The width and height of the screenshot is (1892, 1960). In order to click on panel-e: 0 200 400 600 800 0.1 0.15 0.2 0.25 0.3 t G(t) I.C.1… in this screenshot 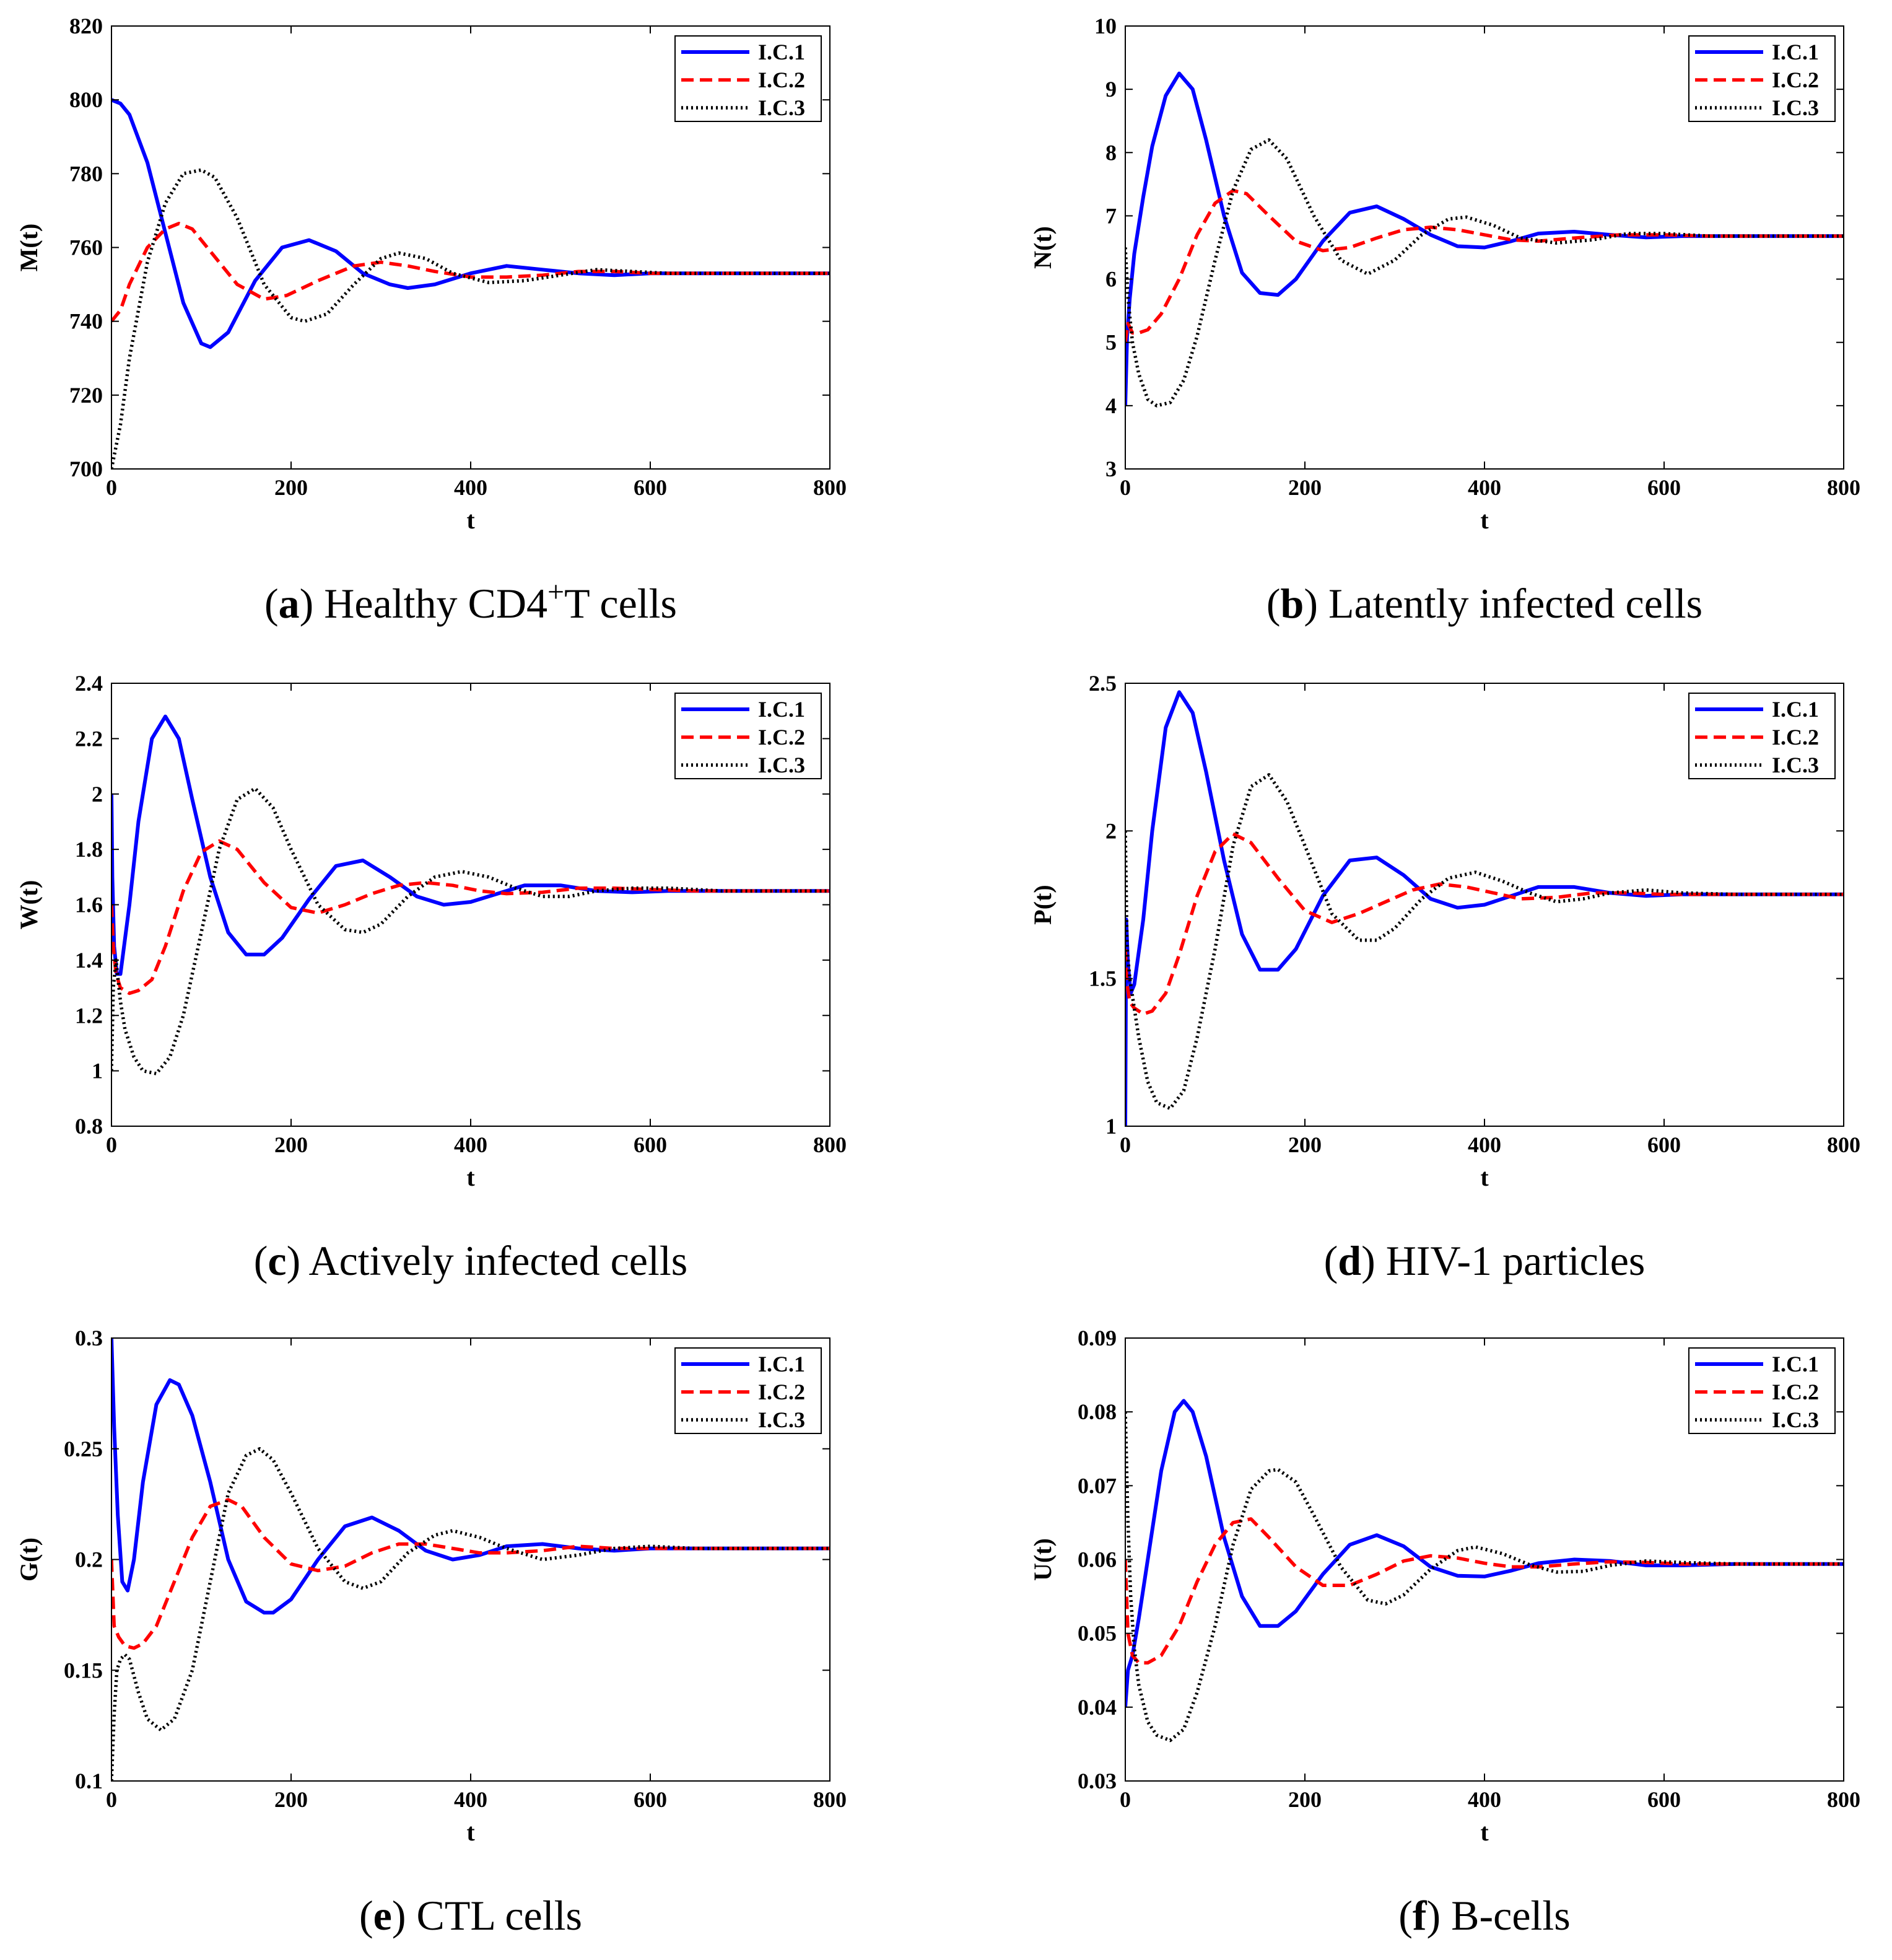, I will do `click(431, 1632)`.